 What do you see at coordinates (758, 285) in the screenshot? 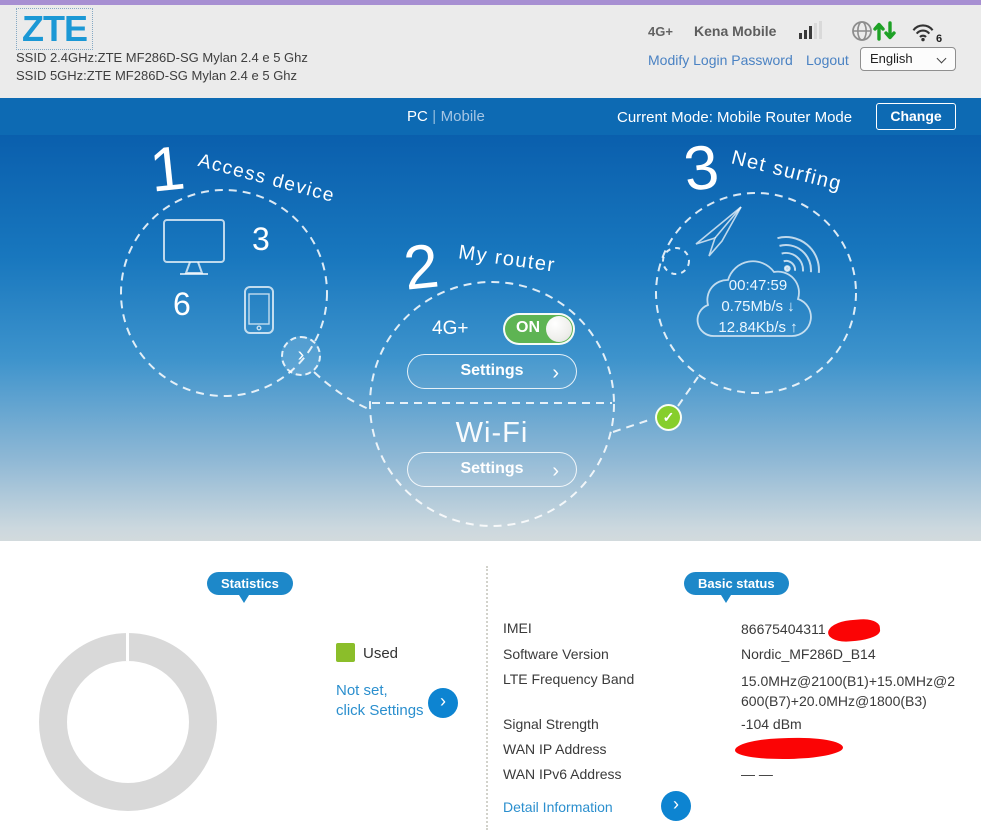
I see `online-time: 00:47:59` at bounding box center [758, 285].